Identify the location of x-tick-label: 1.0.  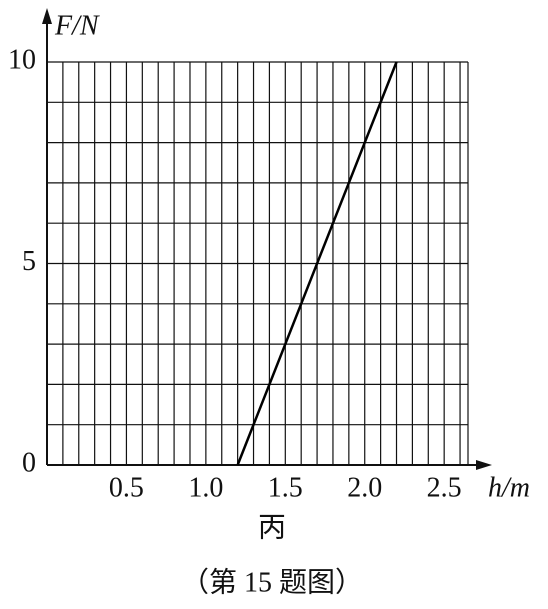
(205, 487).